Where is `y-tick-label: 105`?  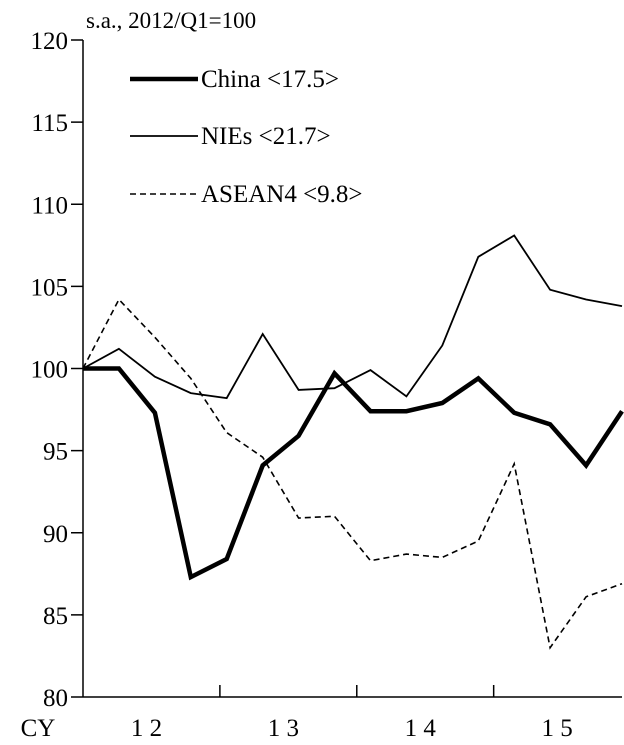 y-tick-label: 105 is located at coordinates (50, 287).